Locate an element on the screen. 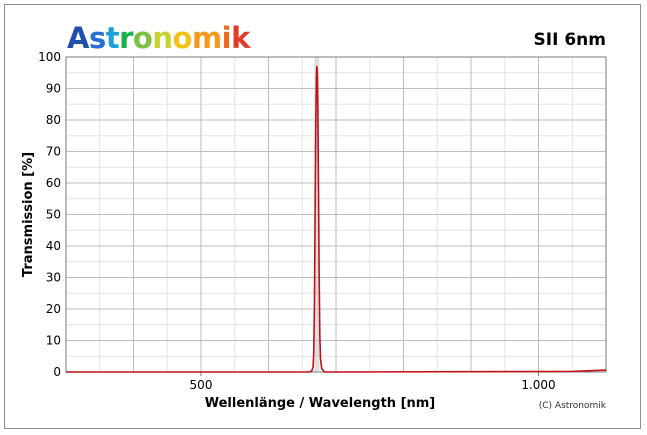 The width and height of the screenshot is (647, 435). logo-letter: n is located at coordinates (162, 38).